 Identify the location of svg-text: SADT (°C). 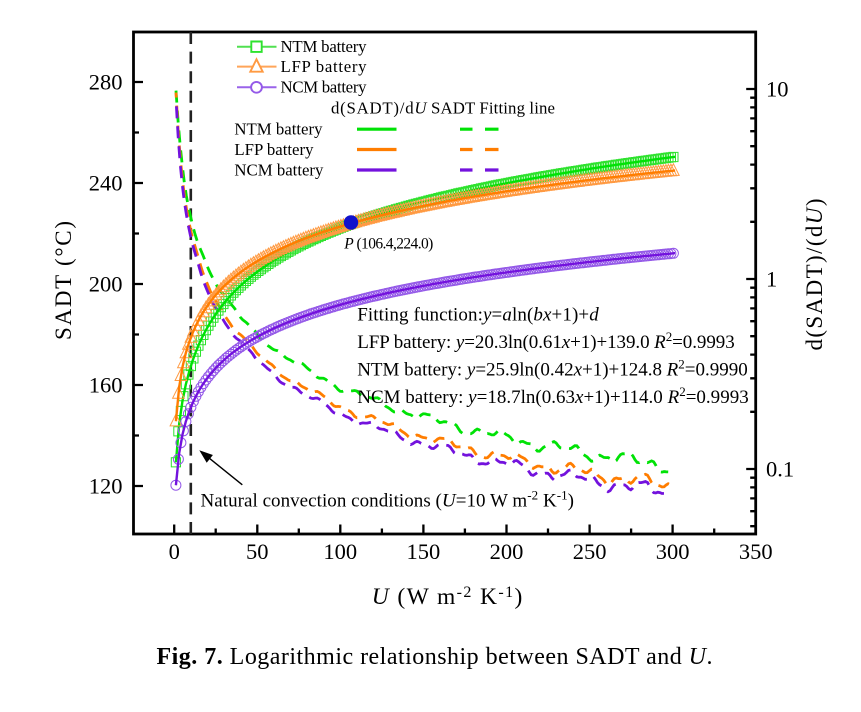
(63, 280).